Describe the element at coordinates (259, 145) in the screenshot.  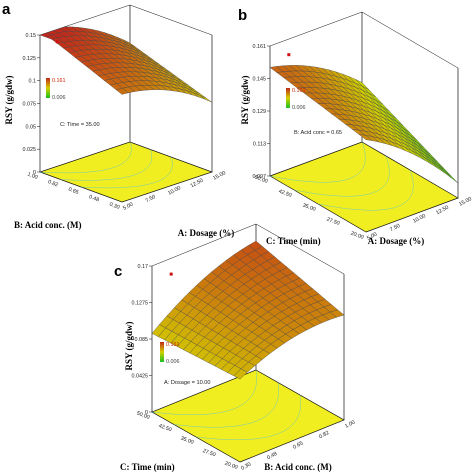
I see `z-tick-label: 0.113` at that location.